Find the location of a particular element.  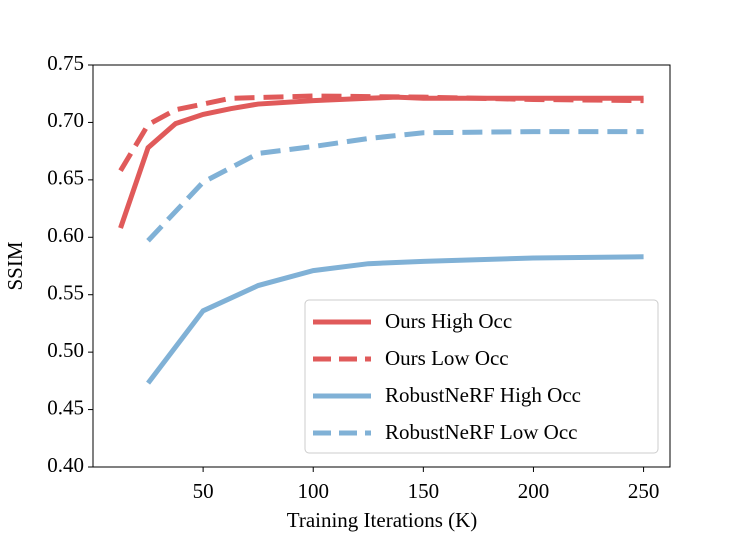

legend-label: Ours Low Occ is located at coordinates (447, 358).